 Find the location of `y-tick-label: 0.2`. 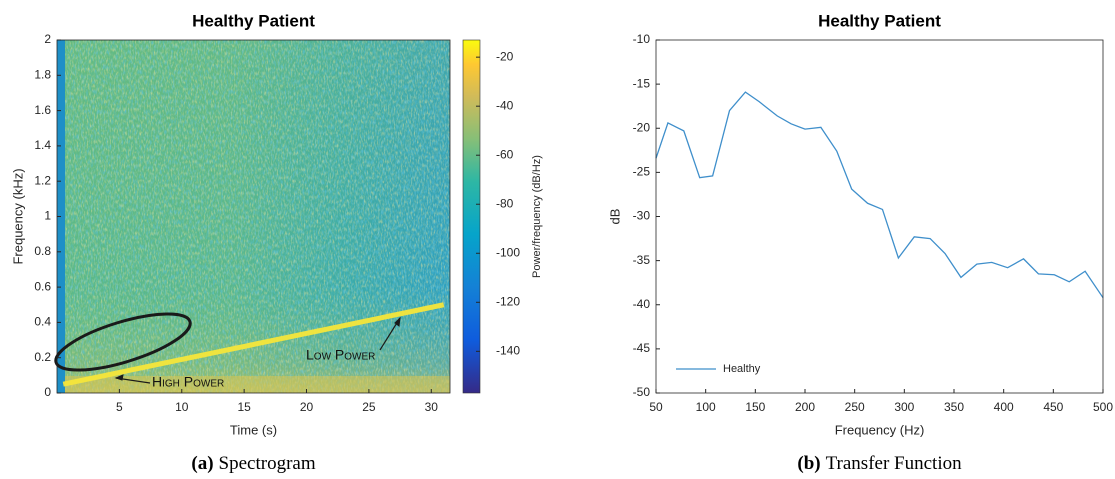

y-tick-label: 0.2 is located at coordinates (42, 357).